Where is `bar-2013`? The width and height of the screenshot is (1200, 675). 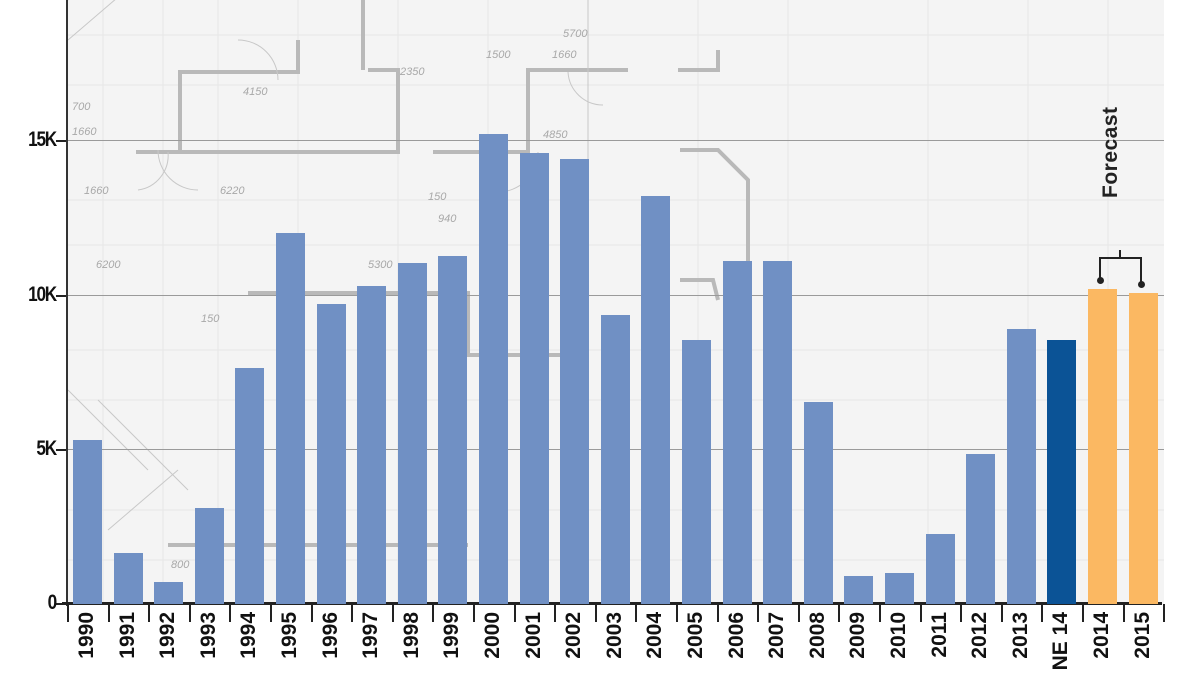
bar-2013 is located at coordinates (1021, 466).